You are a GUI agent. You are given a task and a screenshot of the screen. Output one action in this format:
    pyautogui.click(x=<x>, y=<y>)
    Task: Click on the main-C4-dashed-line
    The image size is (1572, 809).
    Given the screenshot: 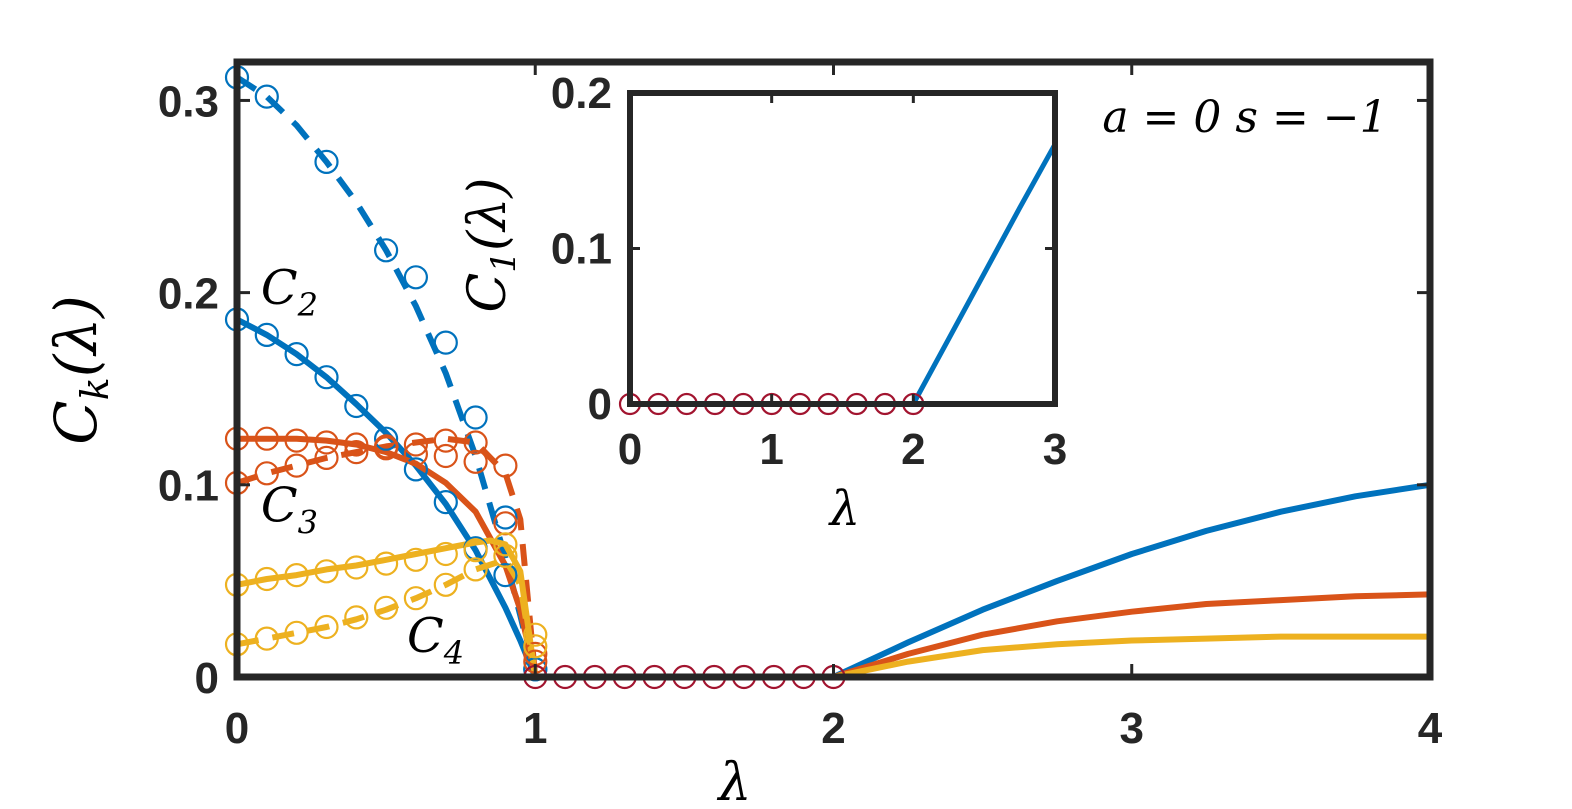 What is the action you would take?
    pyautogui.click(x=387, y=617)
    